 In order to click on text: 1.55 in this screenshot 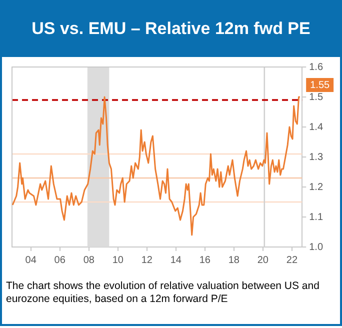, I will do `click(320, 85)`.